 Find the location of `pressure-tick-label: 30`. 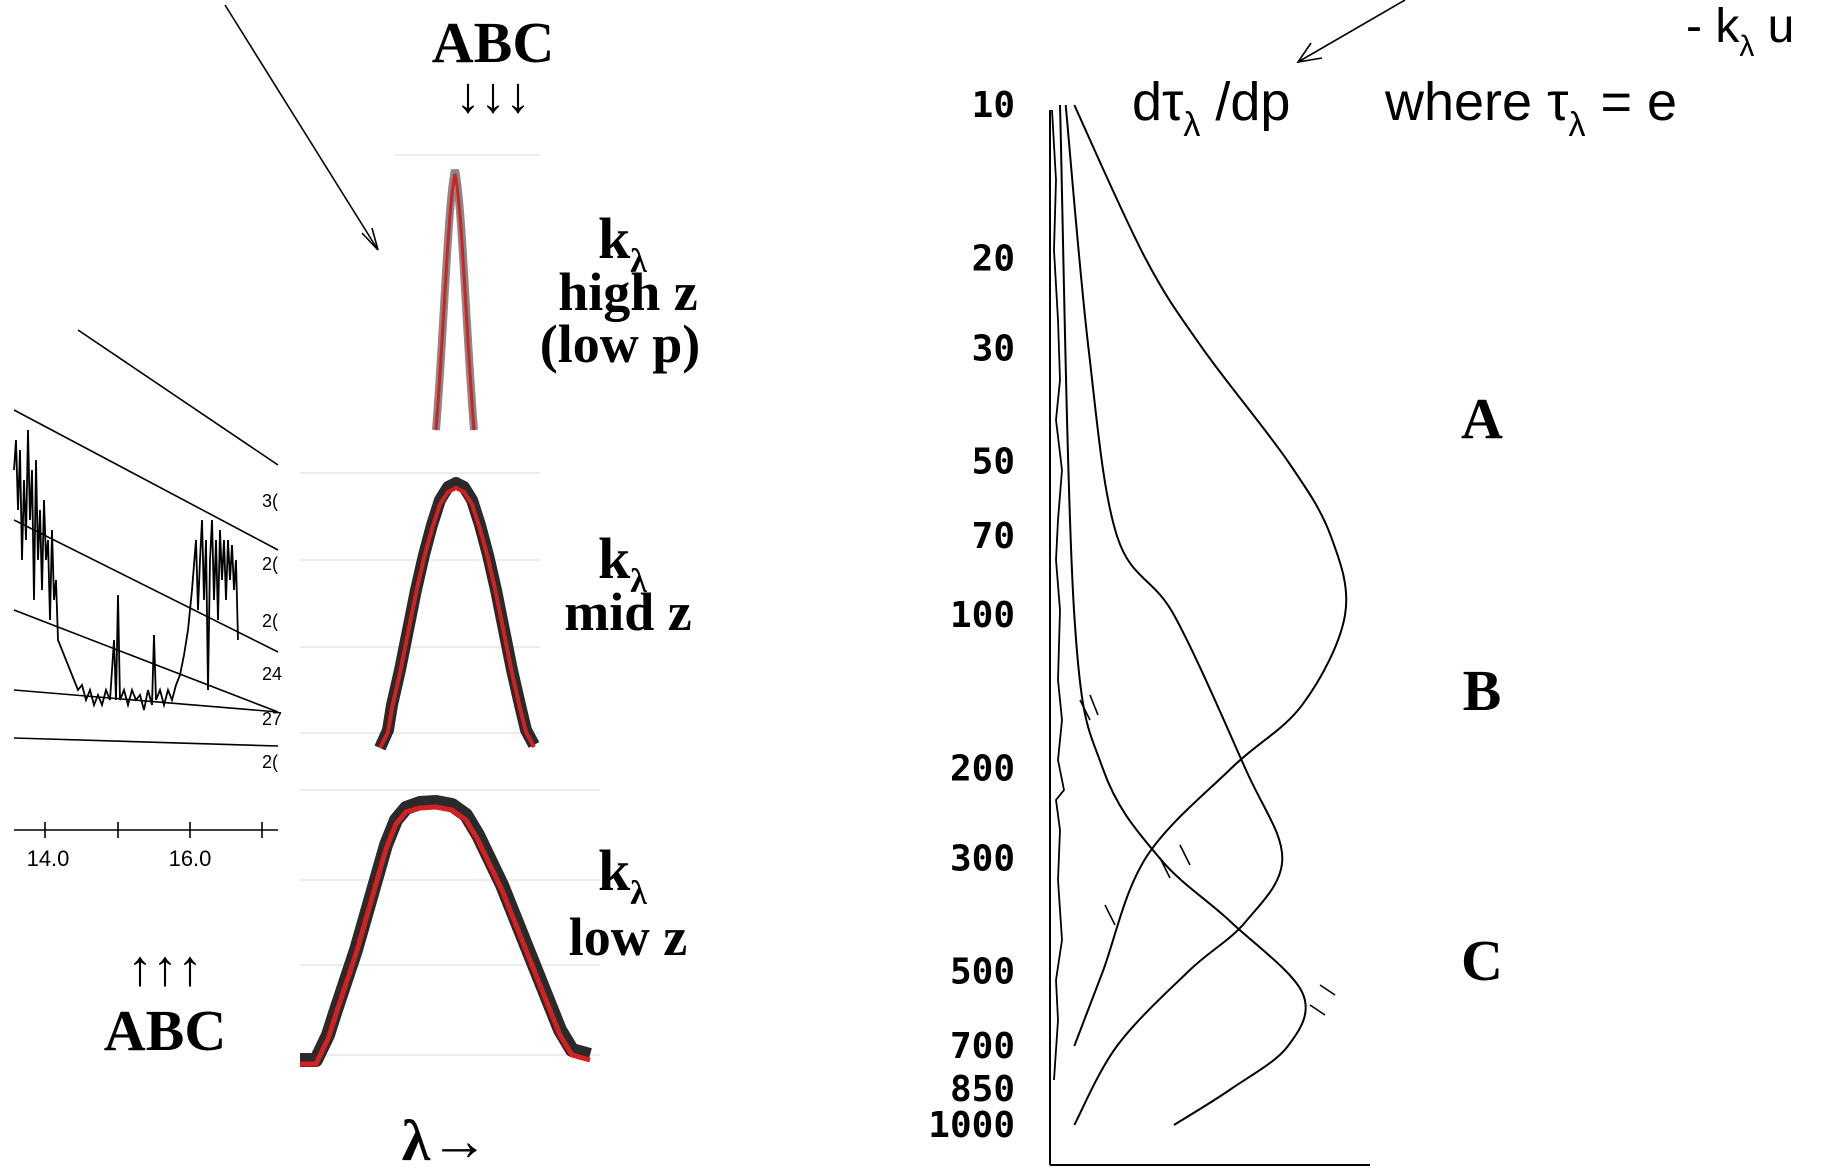

pressure-tick-label: 30 is located at coordinates (993, 348).